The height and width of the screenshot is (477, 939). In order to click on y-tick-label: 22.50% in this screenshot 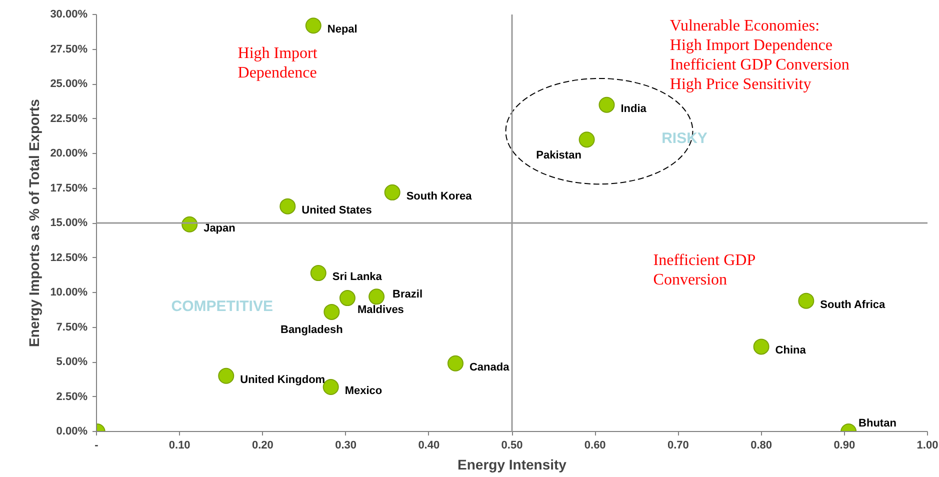, I will do `click(69, 118)`.